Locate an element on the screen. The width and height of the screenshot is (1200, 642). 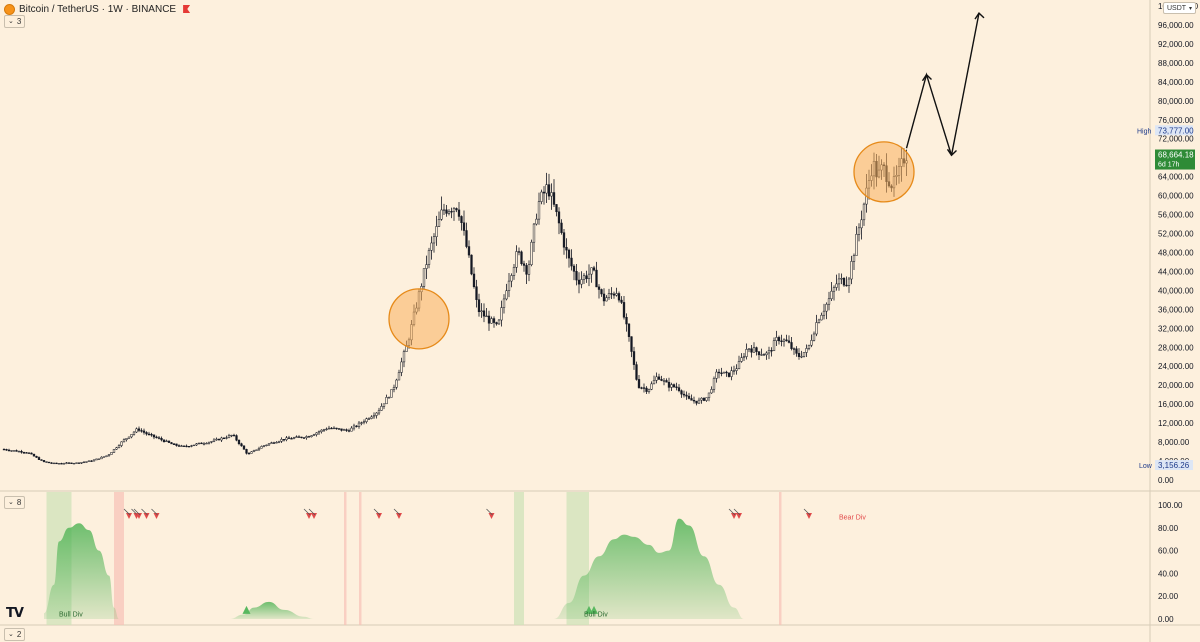
main-pane-toggle: ⌄ 3 is located at coordinates (15, 21).